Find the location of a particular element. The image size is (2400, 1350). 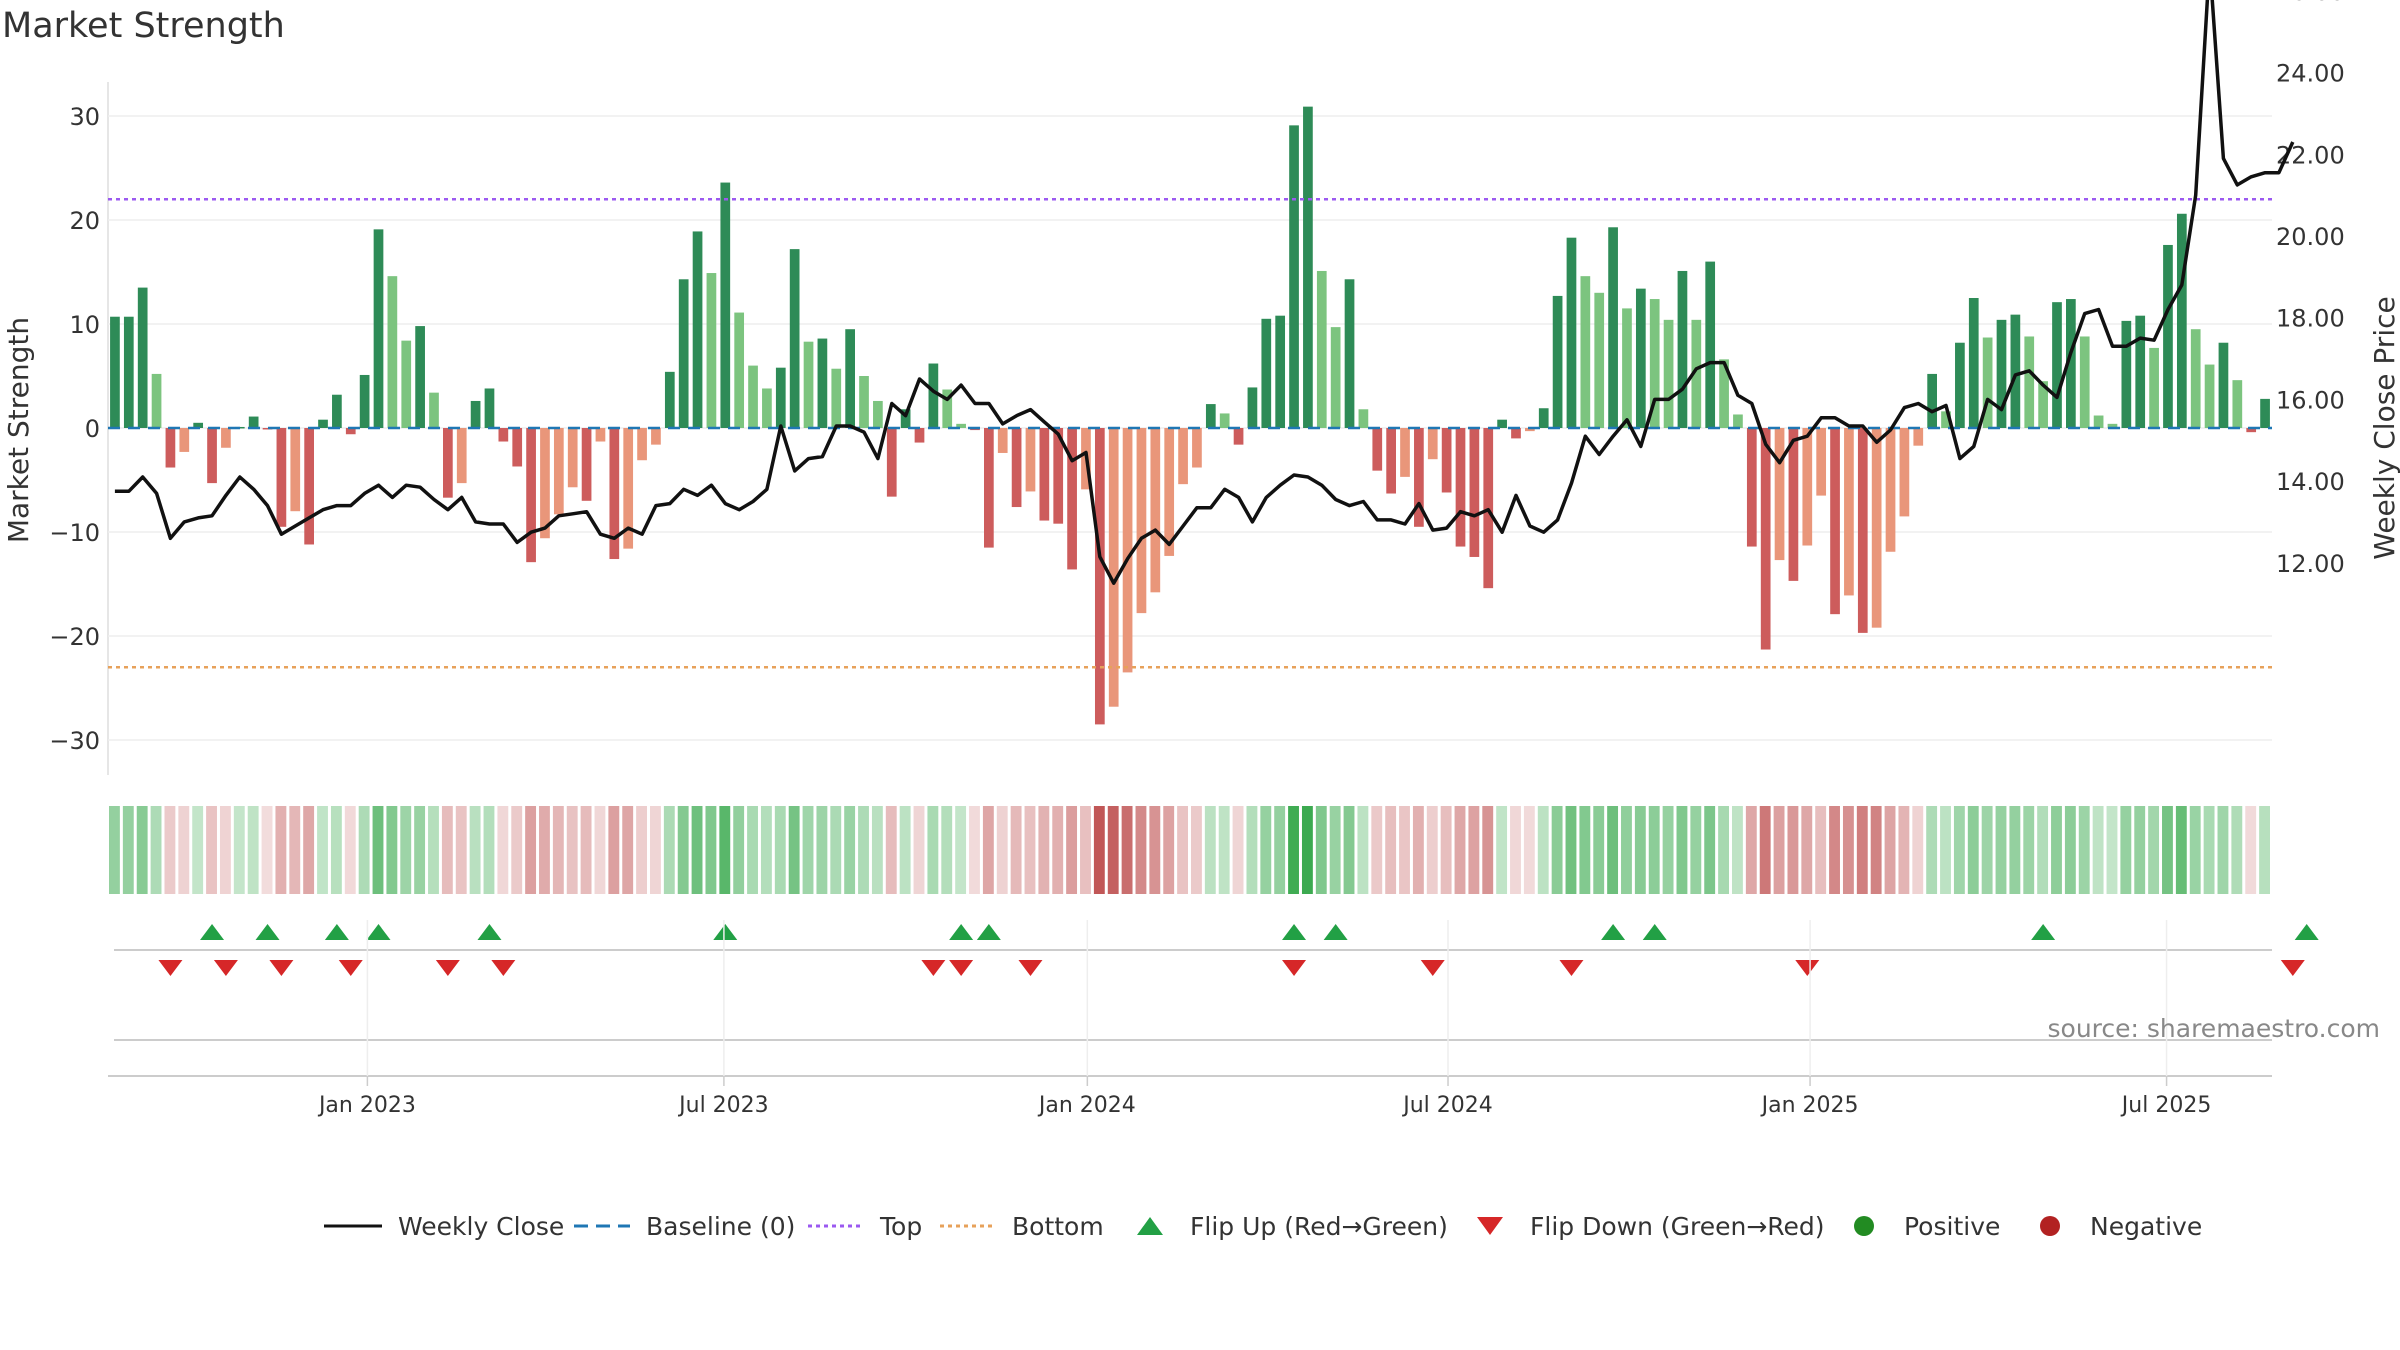

x-tick-label: Jan 2025 is located at coordinates (1809, 1105).